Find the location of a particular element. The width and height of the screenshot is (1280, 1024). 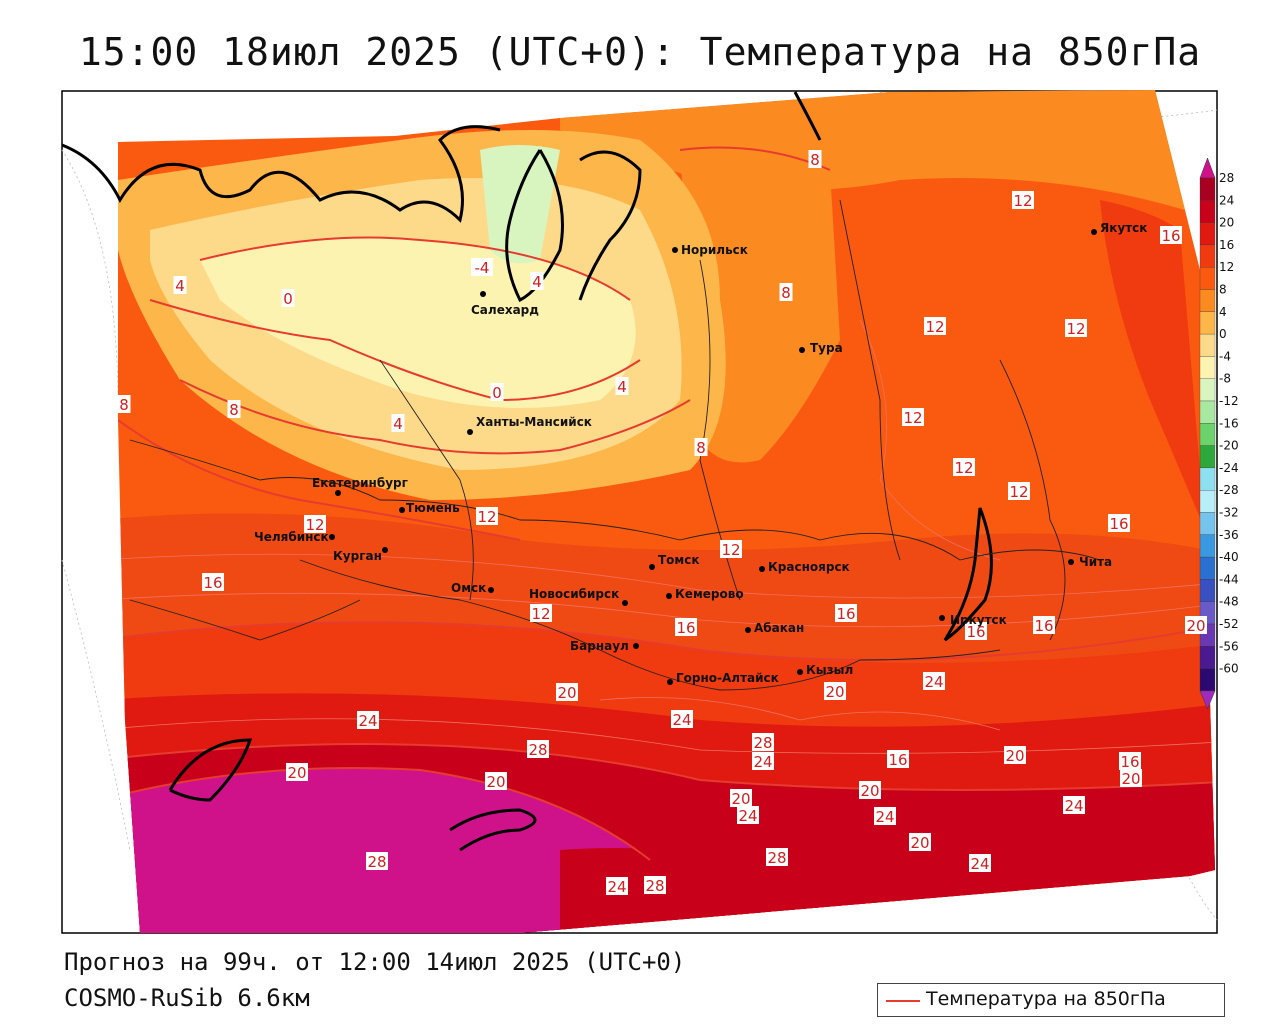

colorbar-tick-label: 0 is located at coordinates (1223, 334).